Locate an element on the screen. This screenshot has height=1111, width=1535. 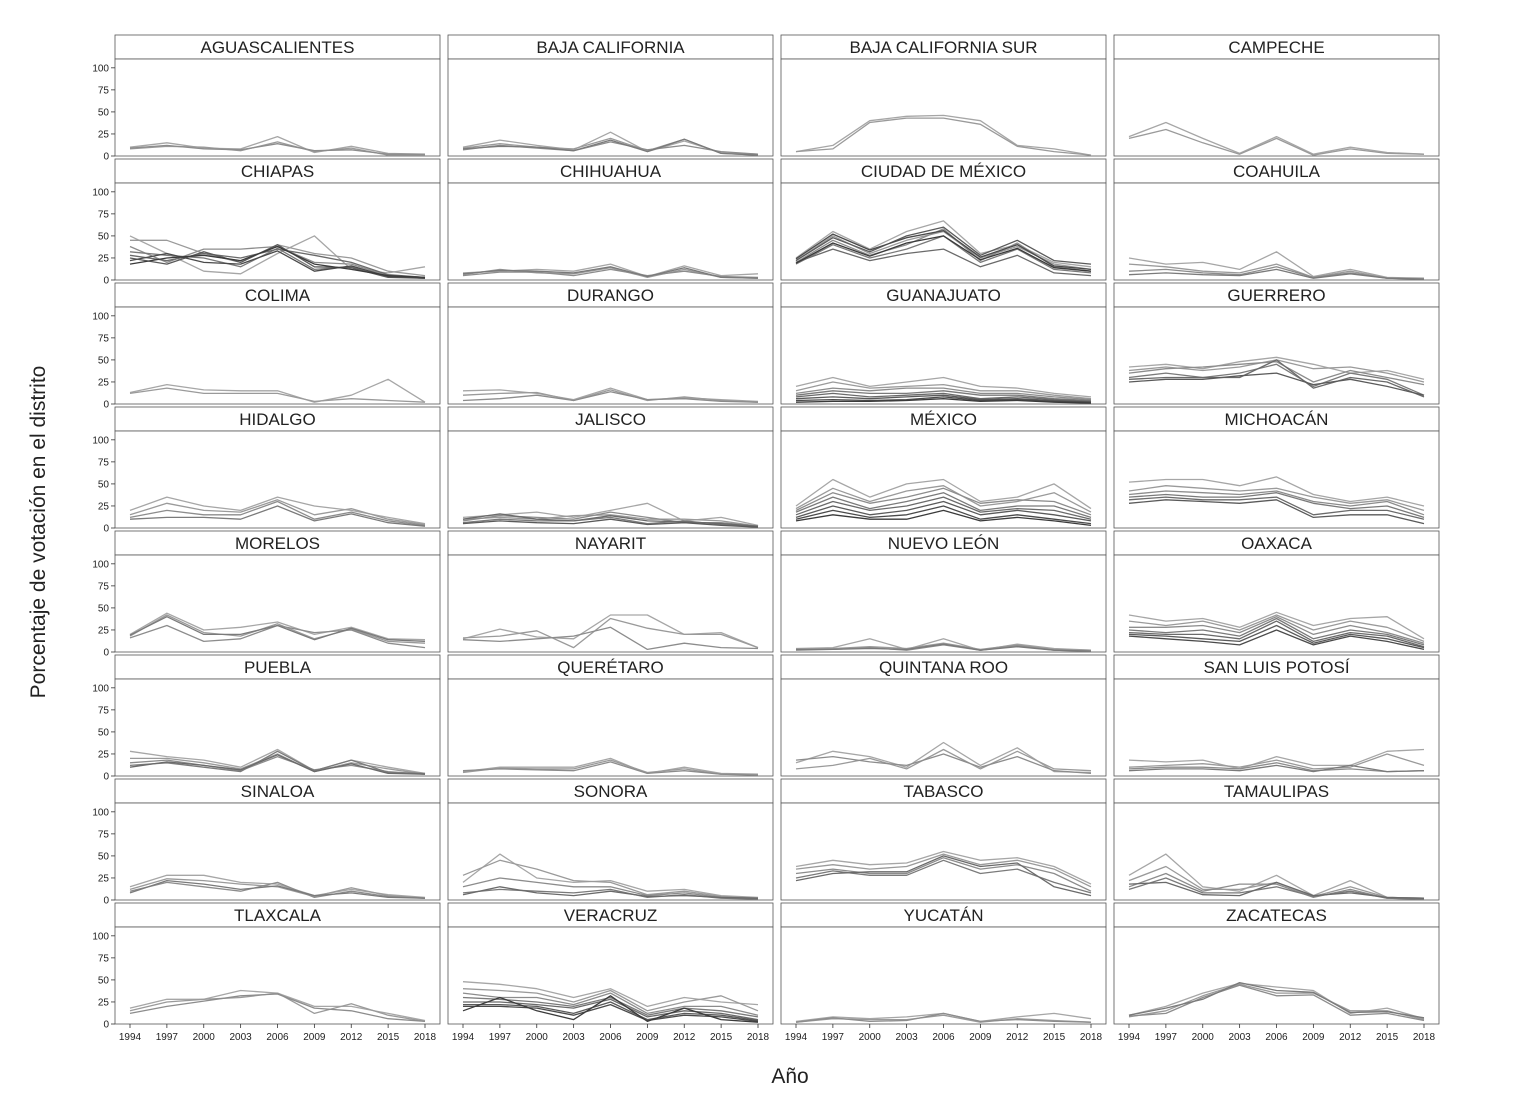
panel-title: HIDALGO is located at coordinates (277, 419).